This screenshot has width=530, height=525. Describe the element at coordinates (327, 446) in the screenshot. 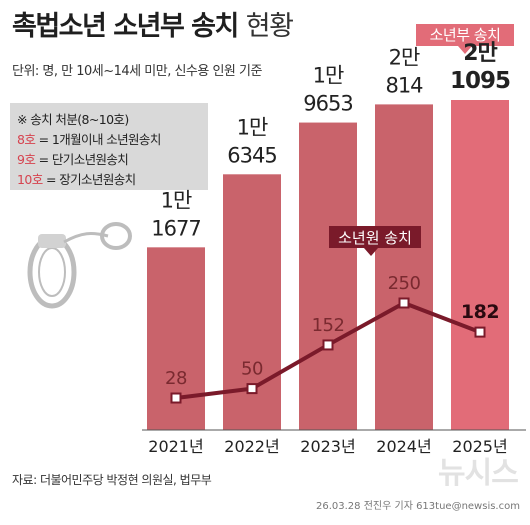

I see `x-tick-label: 2023년` at that location.